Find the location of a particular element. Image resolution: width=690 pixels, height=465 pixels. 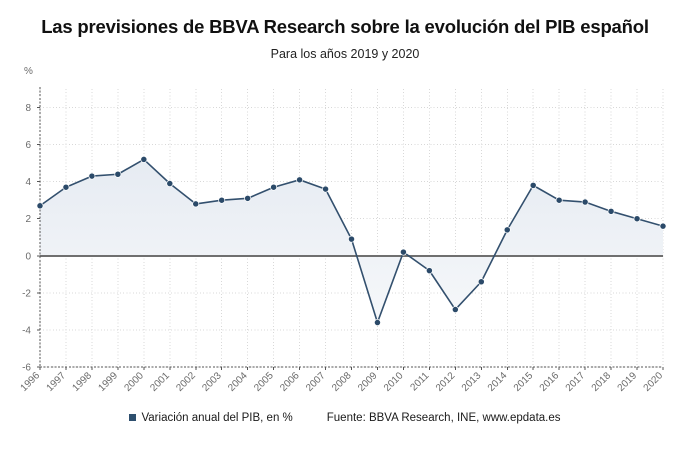

svg-text: 2018 is located at coordinates (602, 382).